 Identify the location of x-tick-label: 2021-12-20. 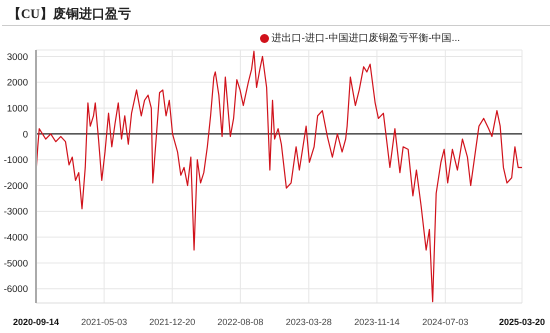
(172, 322).